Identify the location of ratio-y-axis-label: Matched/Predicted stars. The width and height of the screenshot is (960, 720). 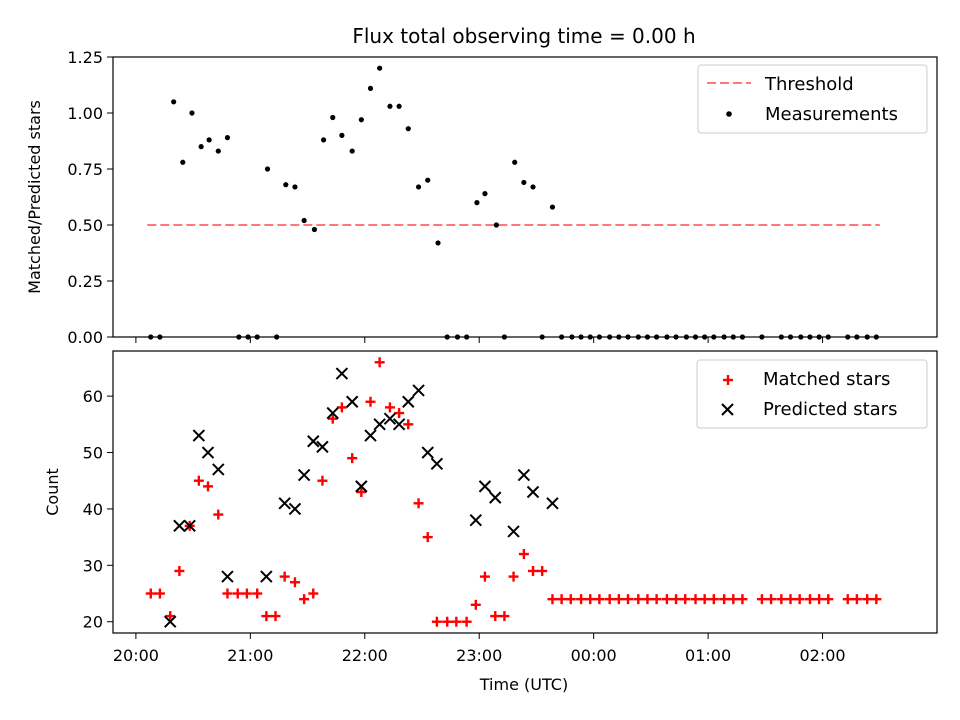
(34, 197).